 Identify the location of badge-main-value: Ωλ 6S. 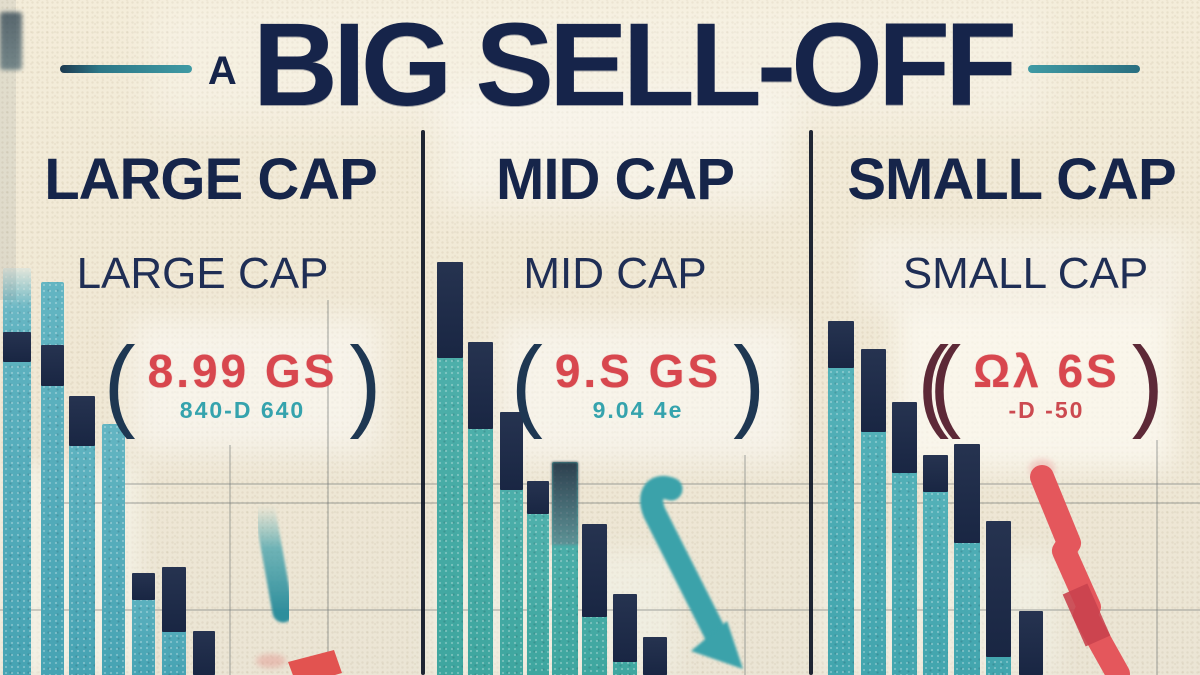
(1046, 370).